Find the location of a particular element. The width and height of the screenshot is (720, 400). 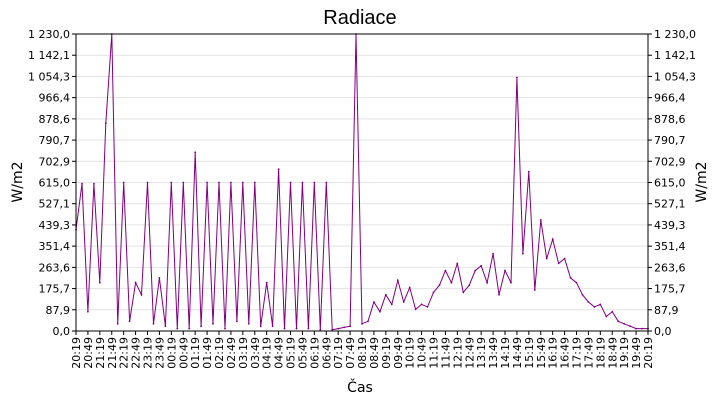

x-tick-label: 16:49 is located at coordinates (565, 353).